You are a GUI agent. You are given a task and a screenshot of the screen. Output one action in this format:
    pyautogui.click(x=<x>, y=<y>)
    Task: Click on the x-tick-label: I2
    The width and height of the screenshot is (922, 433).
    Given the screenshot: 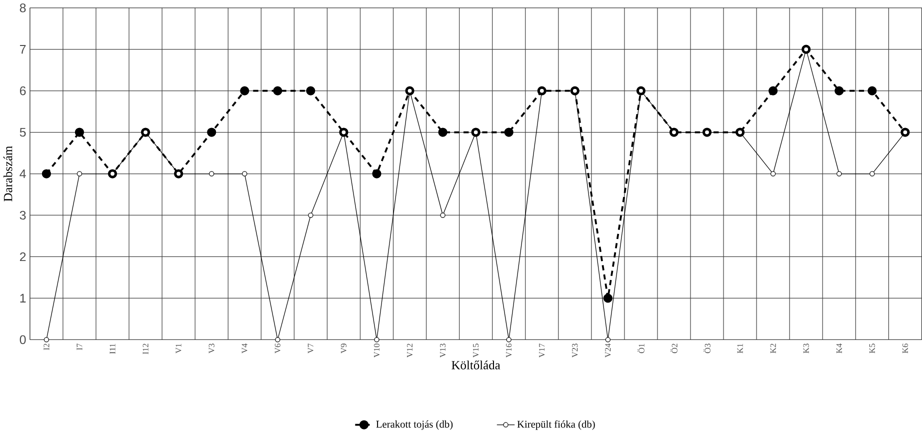 What is the action you would take?
    pyautogui.click(x=47, y=347)
    